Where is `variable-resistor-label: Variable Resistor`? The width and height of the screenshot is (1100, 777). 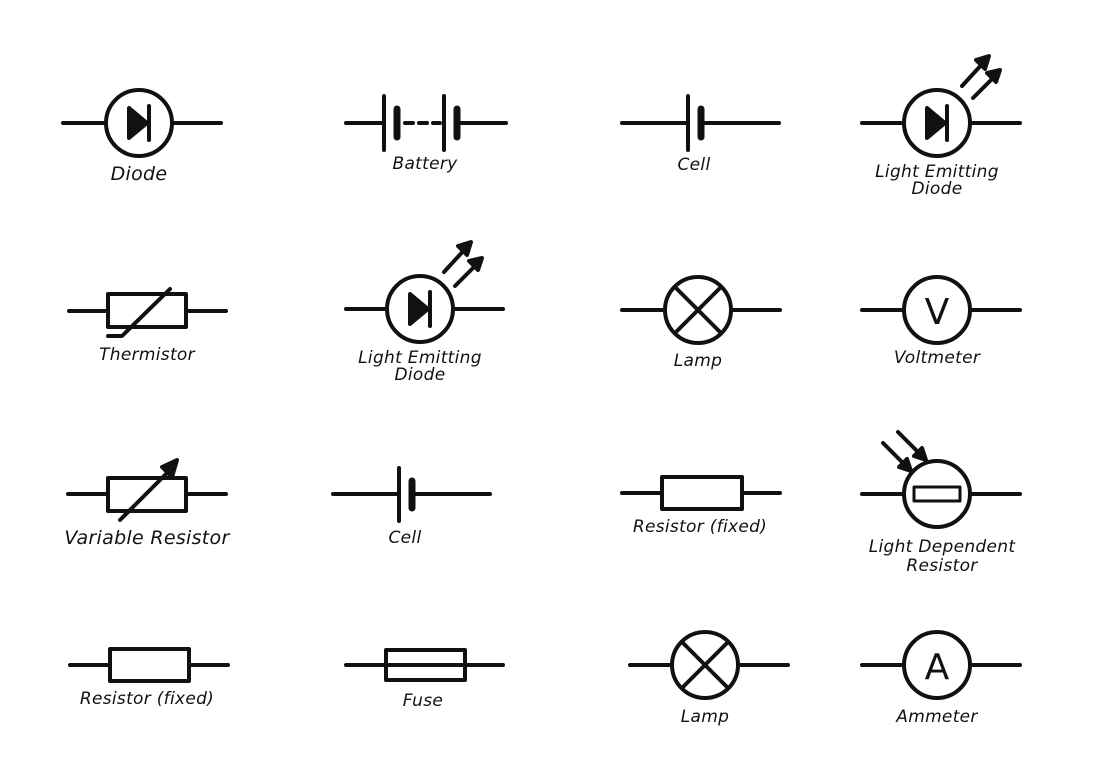 variable-resistor-label: Variable Resistor is located at coordinates (147, 538).